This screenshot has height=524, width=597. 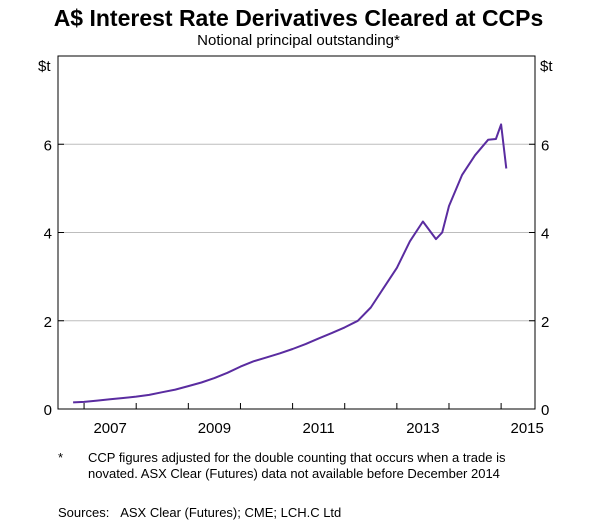 I want to click on y-tick-label-left: 2, so click(x=48, y=322).